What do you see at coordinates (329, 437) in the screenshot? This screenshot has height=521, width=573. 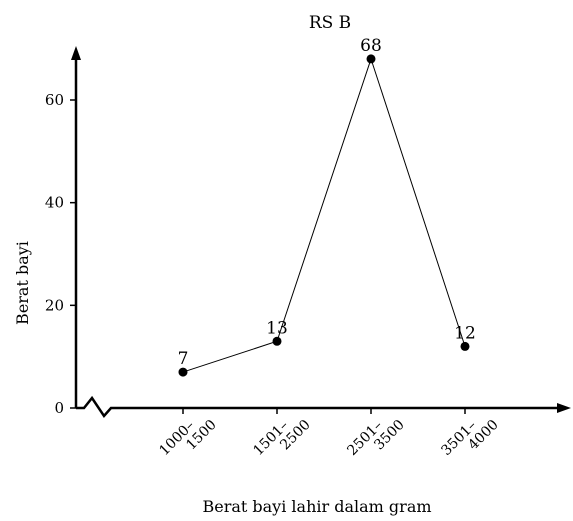 I see `x-ticks: 1000–1500 1501–2500 2501–3500 3501–4000` at bounding box center [329, 437].